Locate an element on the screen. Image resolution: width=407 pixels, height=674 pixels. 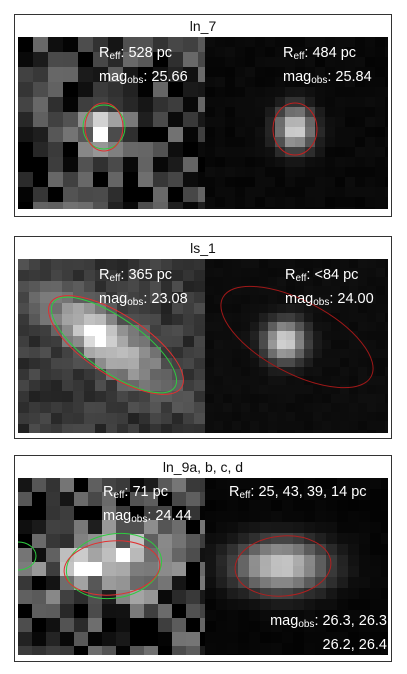
label: Reff: 25, 43, 39, 14 pc is located at coordinates (298, 494).